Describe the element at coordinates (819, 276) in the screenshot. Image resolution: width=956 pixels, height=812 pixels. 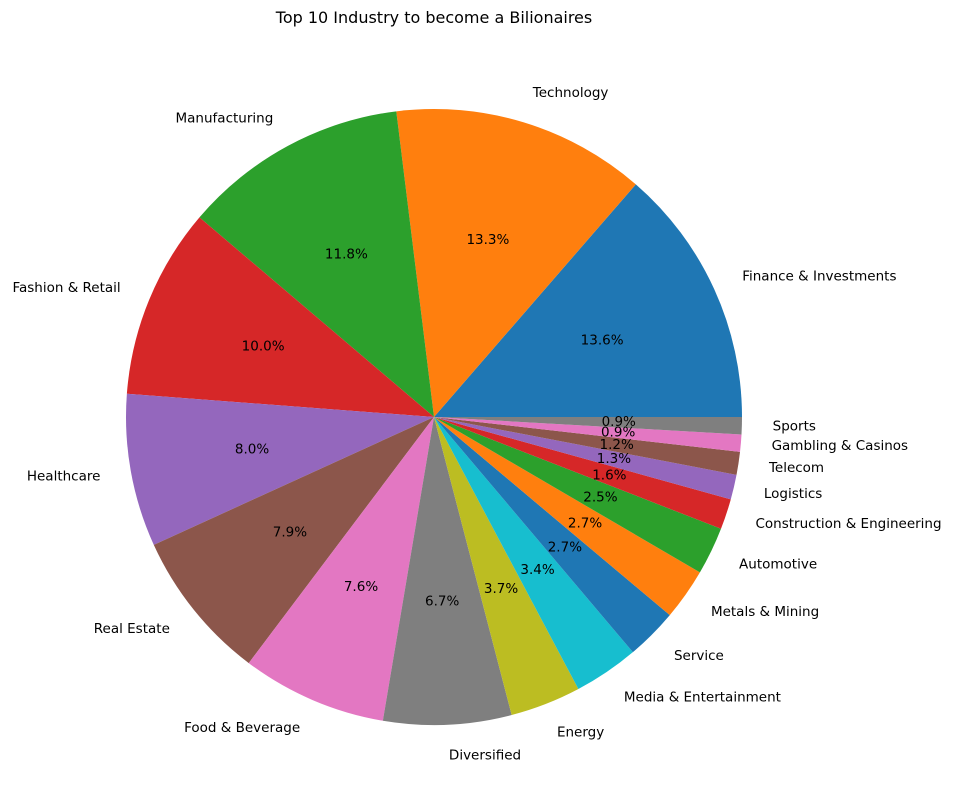
I see `slice-label-finance-and-investments: Finance & Investments` at that location.